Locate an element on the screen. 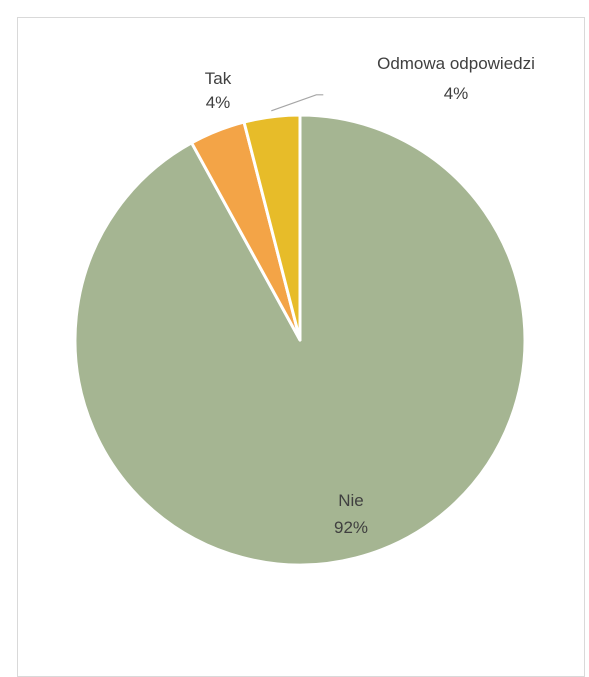  slice-label-nie-category: Nie is located at coordinates (351, 500).